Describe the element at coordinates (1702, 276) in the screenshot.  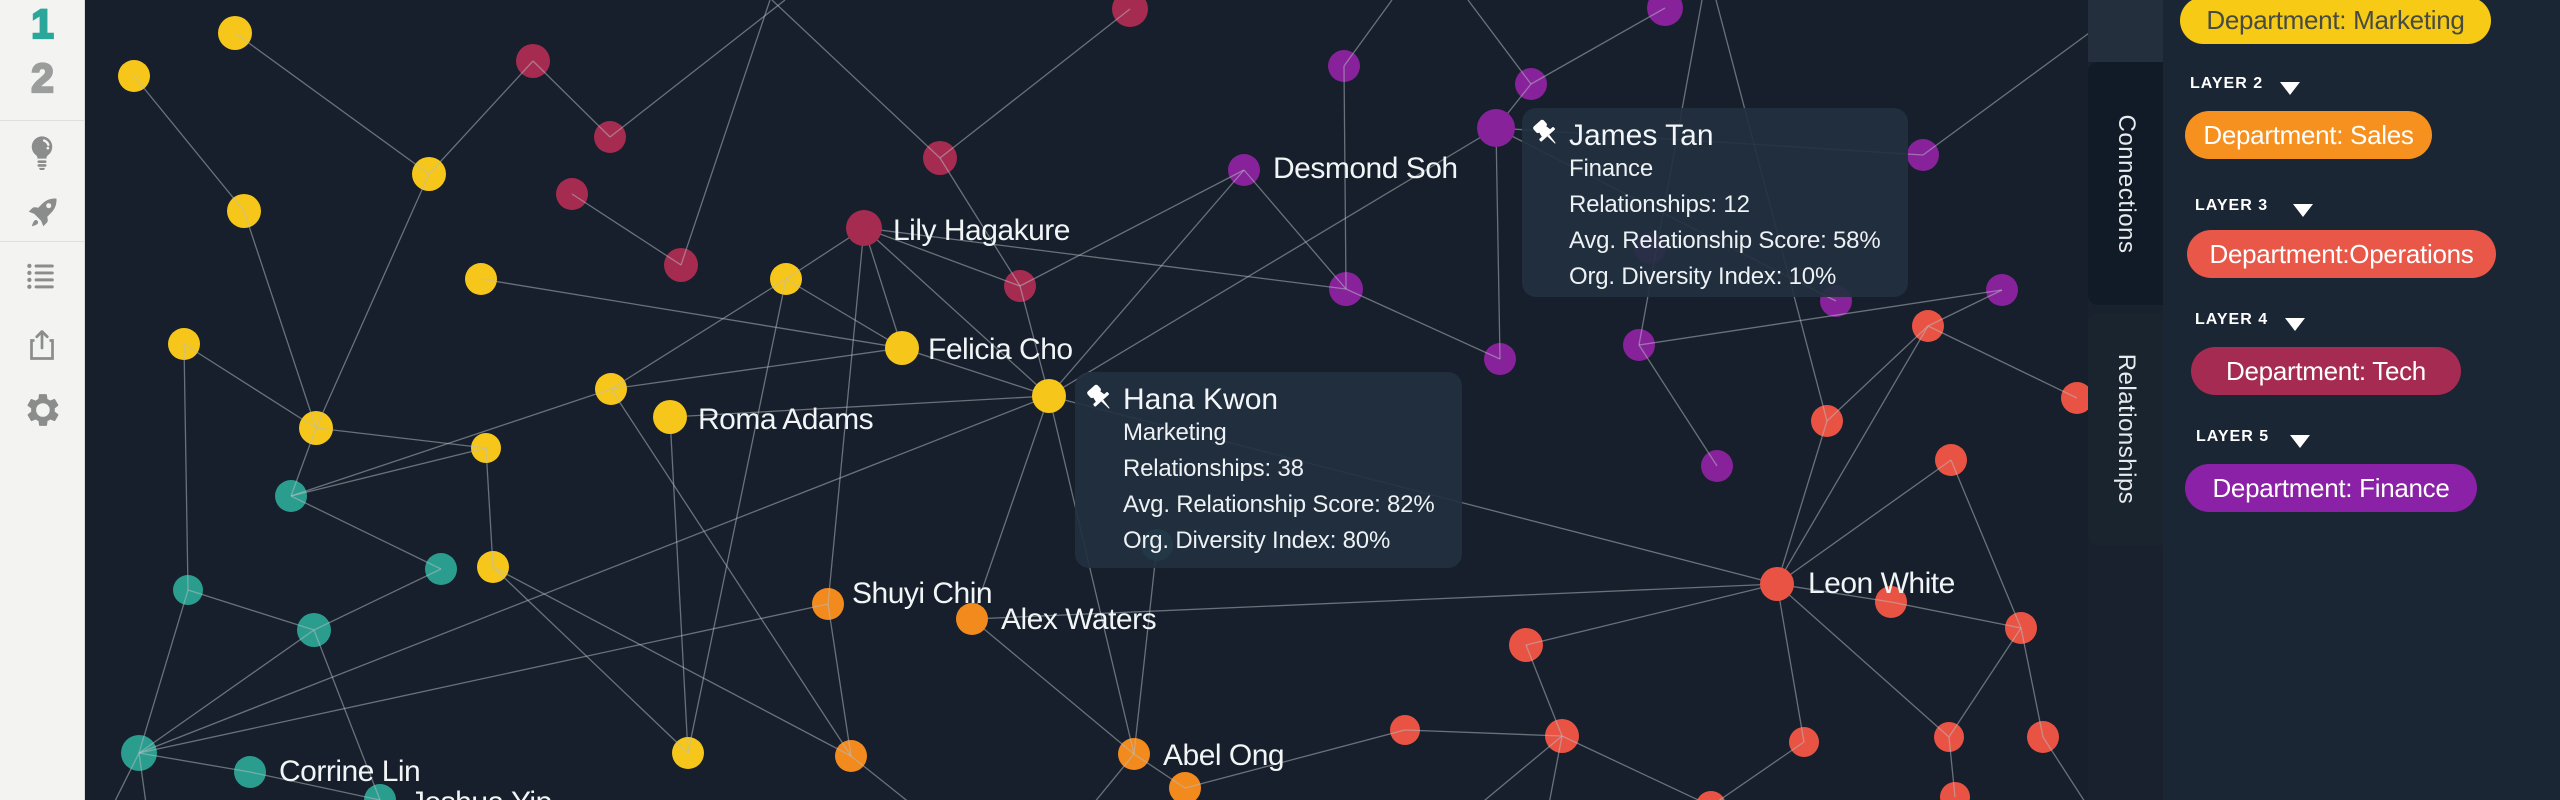
I see `svg-text: Org. Diversity Index: 10%` at that location.